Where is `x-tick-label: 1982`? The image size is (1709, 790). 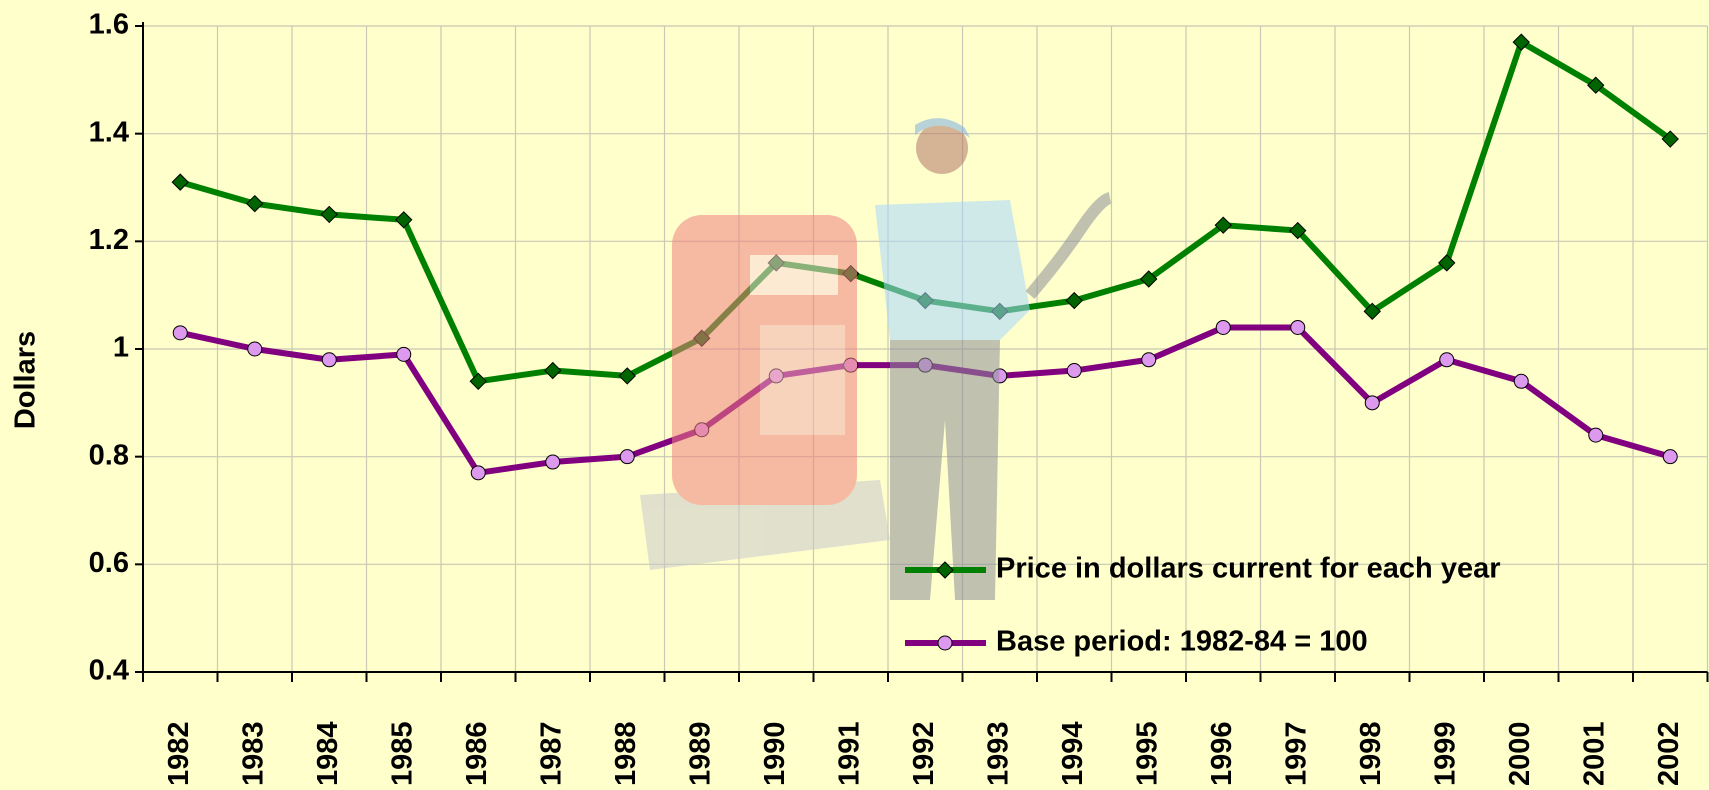 x-tick-label: 1982 is located at coordinates (179, 753).